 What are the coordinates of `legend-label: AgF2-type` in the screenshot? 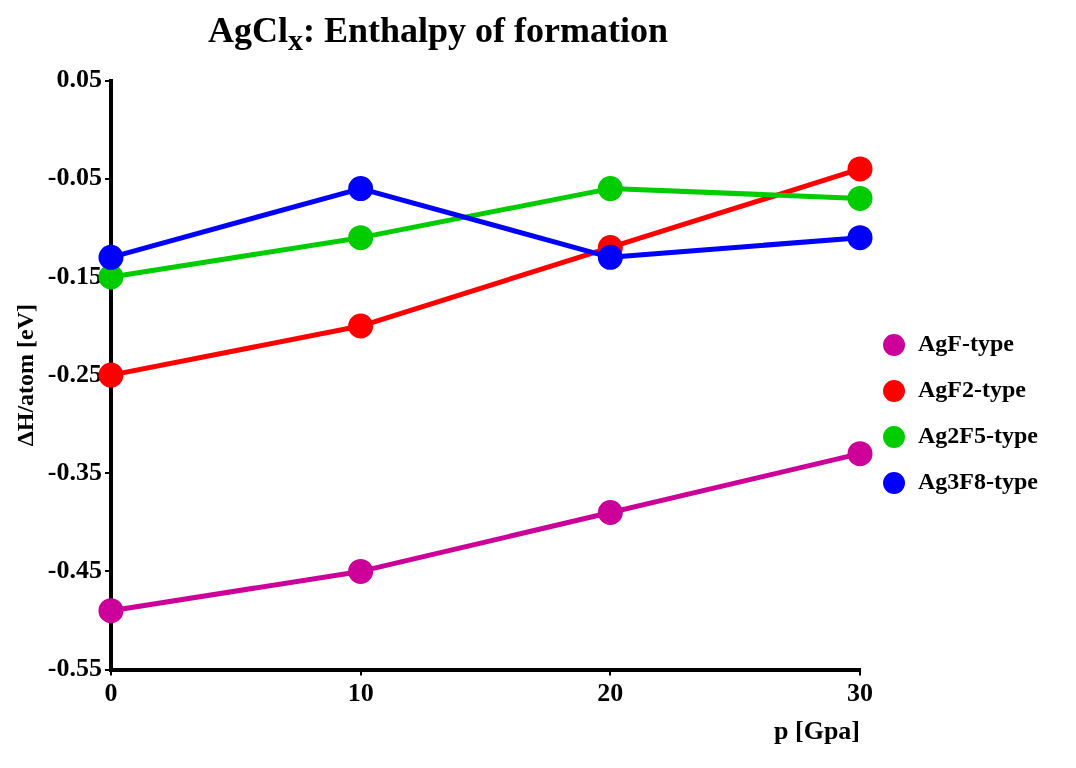 It's located at (972, 389).